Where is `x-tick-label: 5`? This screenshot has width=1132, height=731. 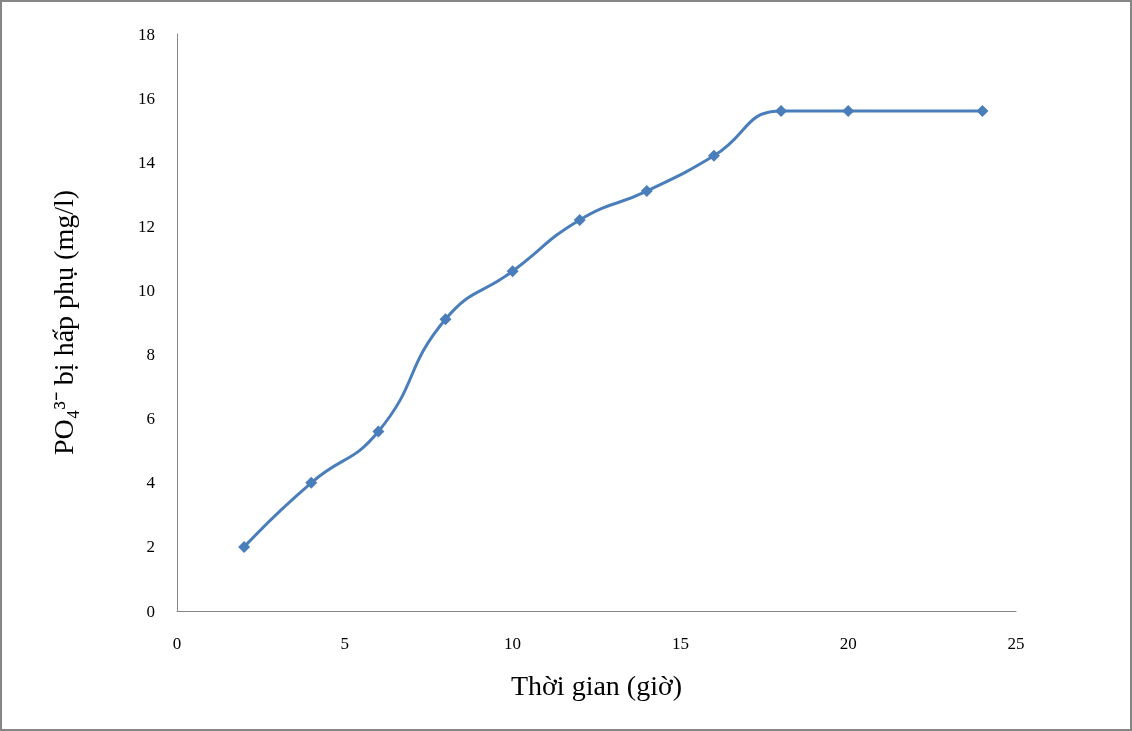
x-tick-label: 5 is located at coordinates (345, 643).